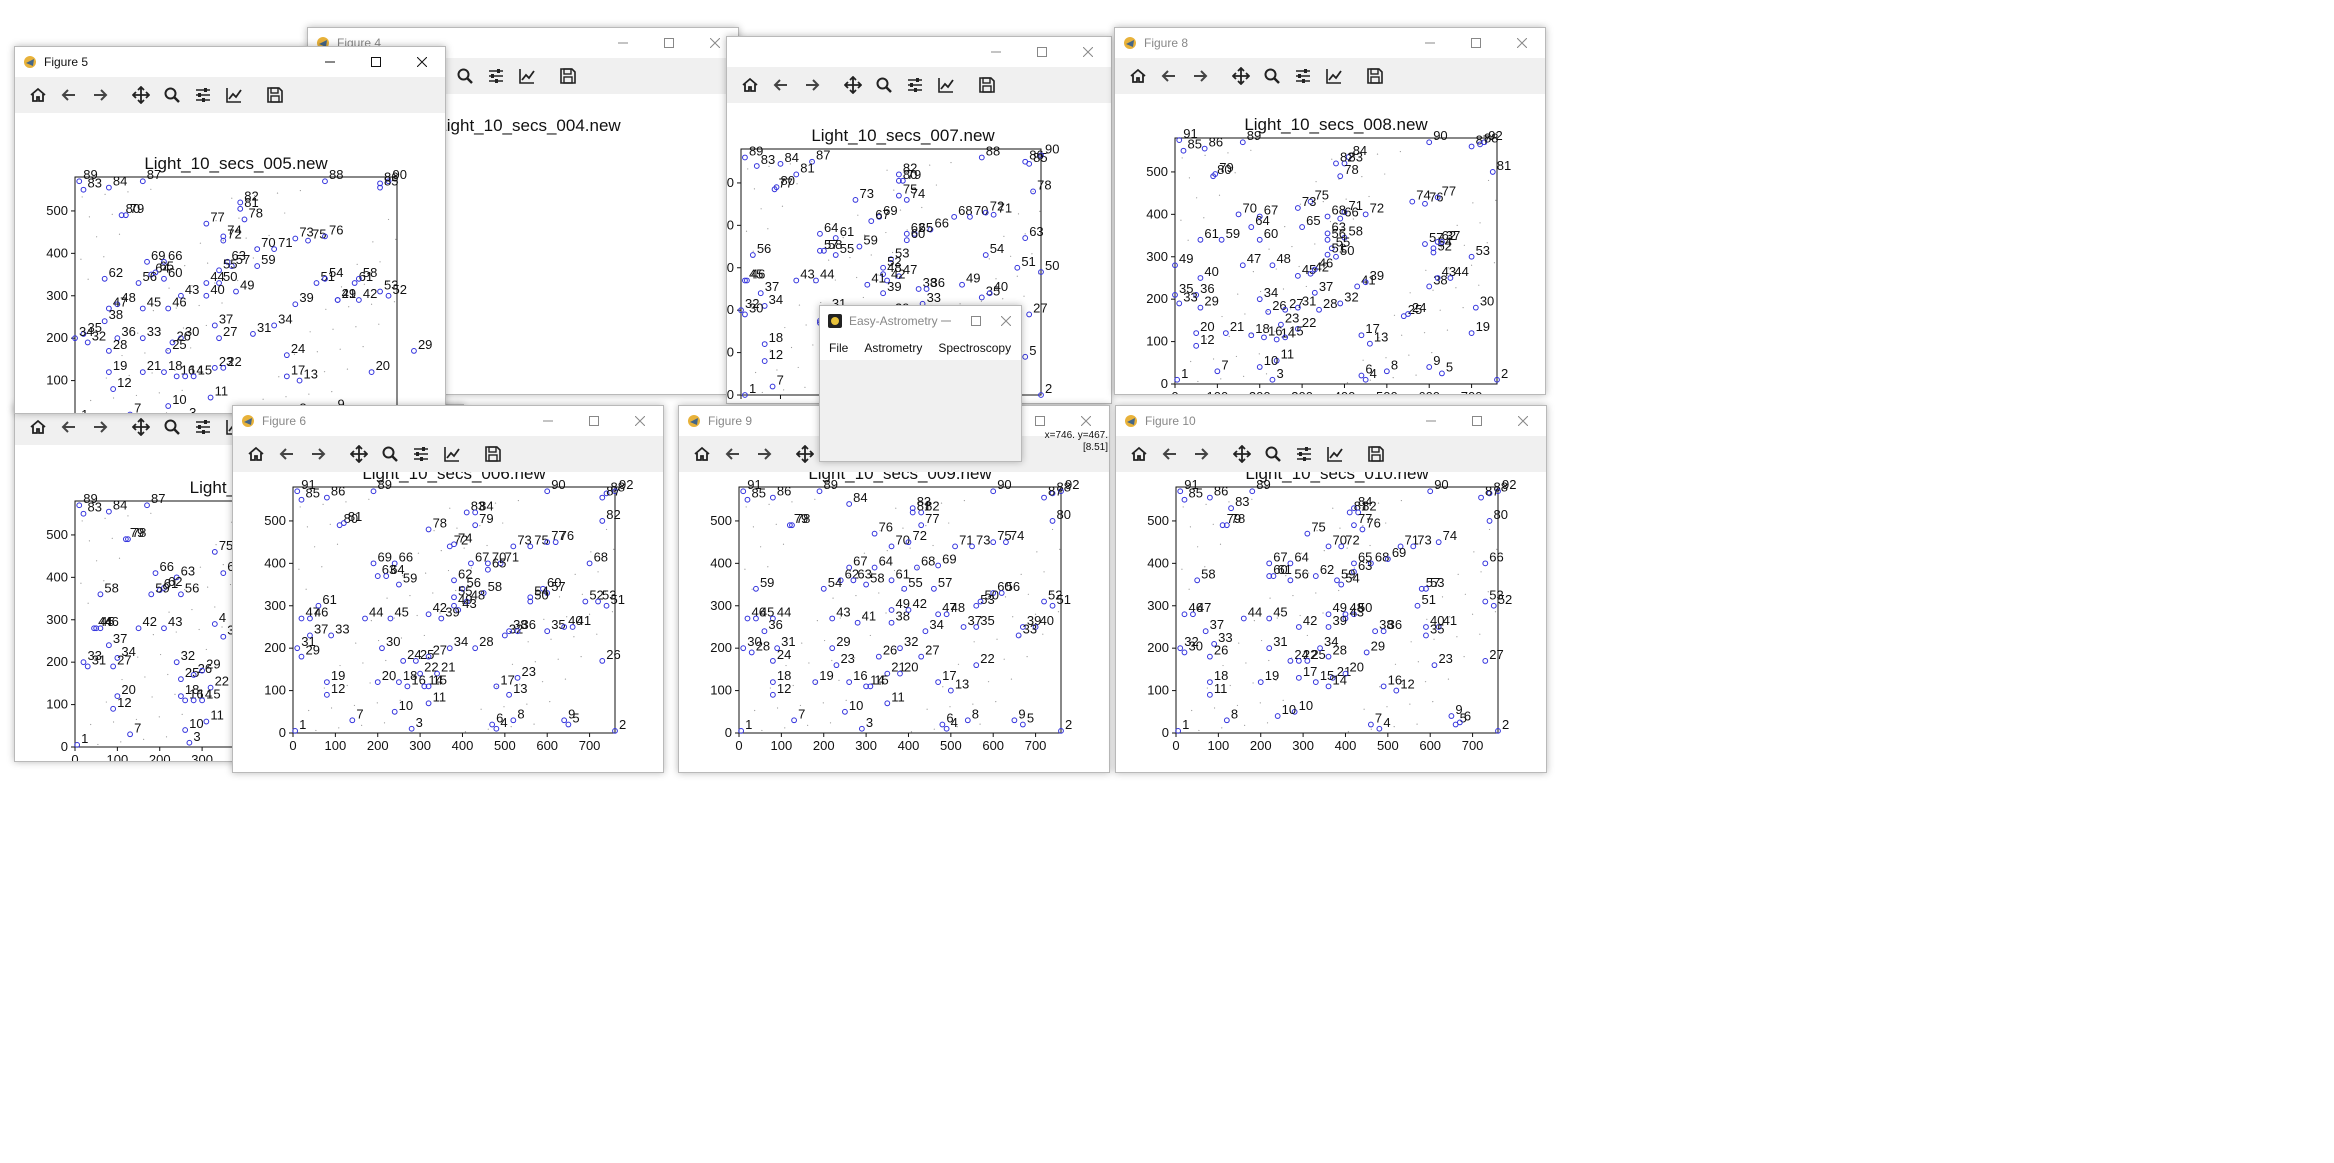 The width and height of the screenshot is (2334, 1163). What do you see at coordinates (1330, 43) in the screenshot?
I see `title-bar: Figure 8` at bounding box center [1330, 43].